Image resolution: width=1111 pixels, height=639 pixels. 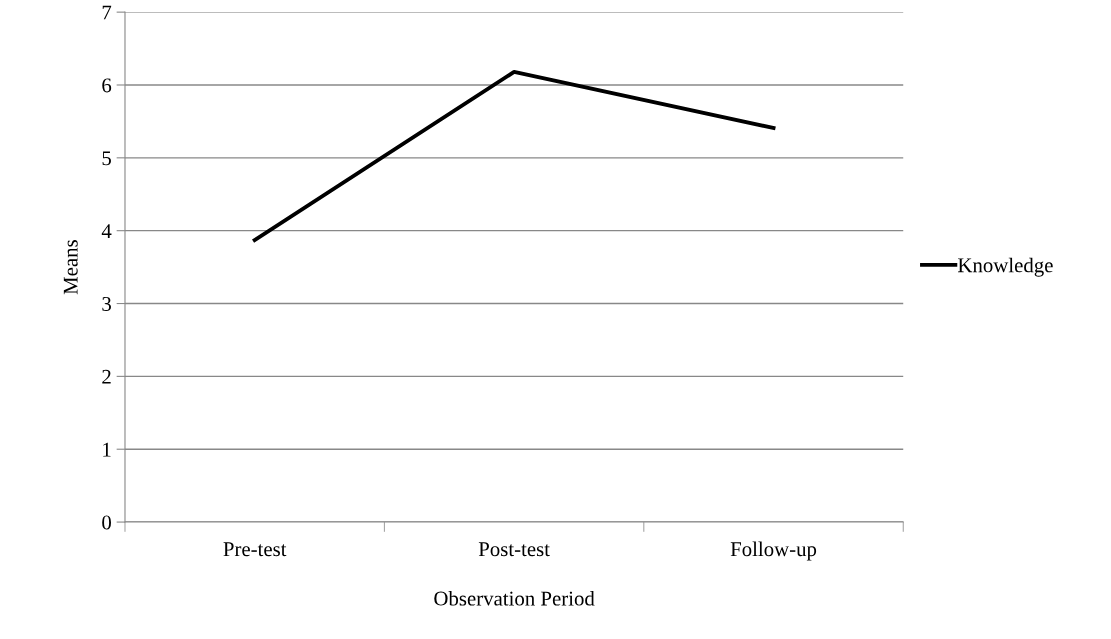 What do you see at coordinates (107, 12) in the screenshot?
I see `y-tick-label: 7` at bounding box center [107, 12].